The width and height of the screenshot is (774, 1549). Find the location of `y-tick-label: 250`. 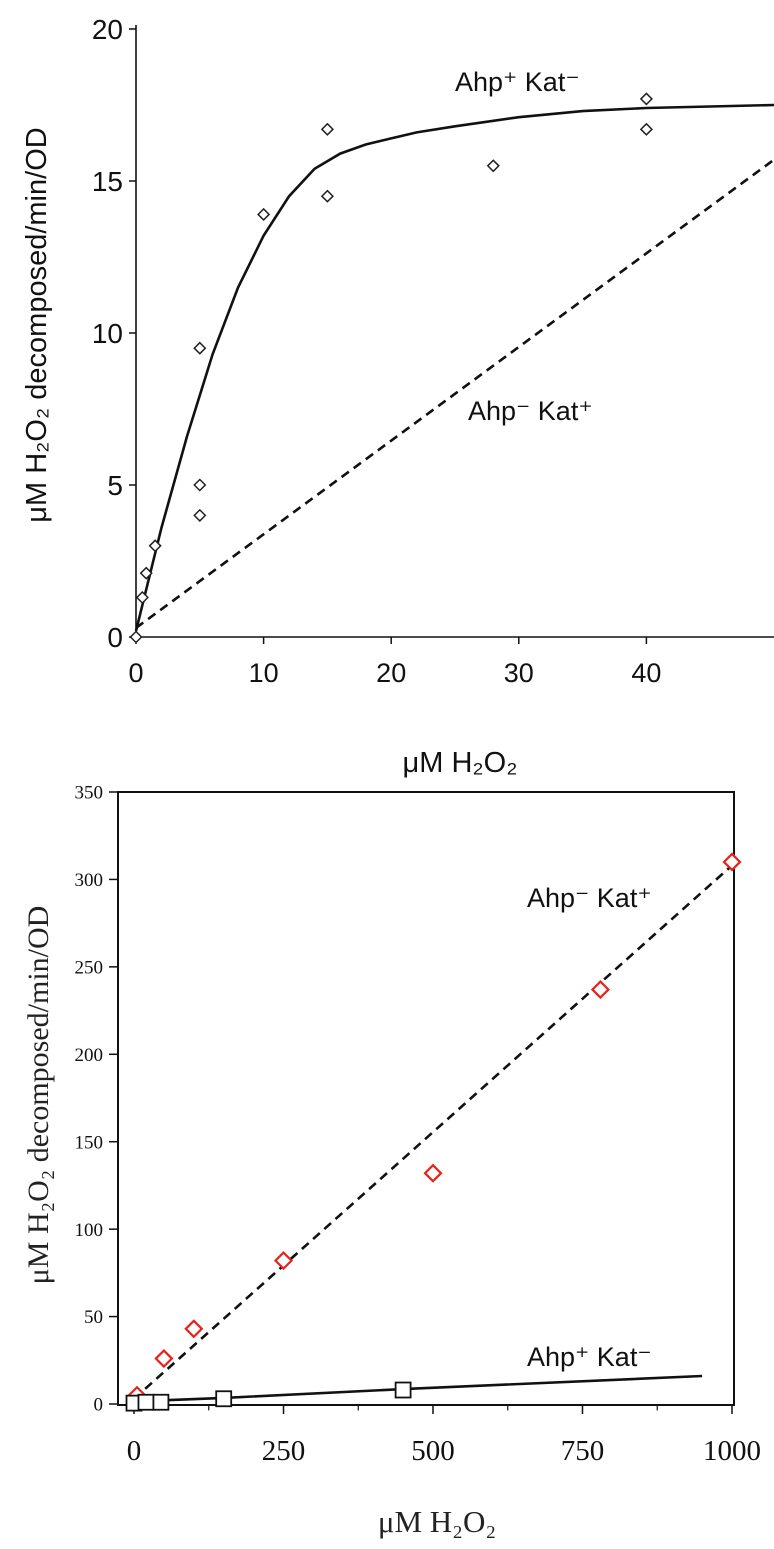

y-tick-label: 250 is located at coordinates (89, 968).